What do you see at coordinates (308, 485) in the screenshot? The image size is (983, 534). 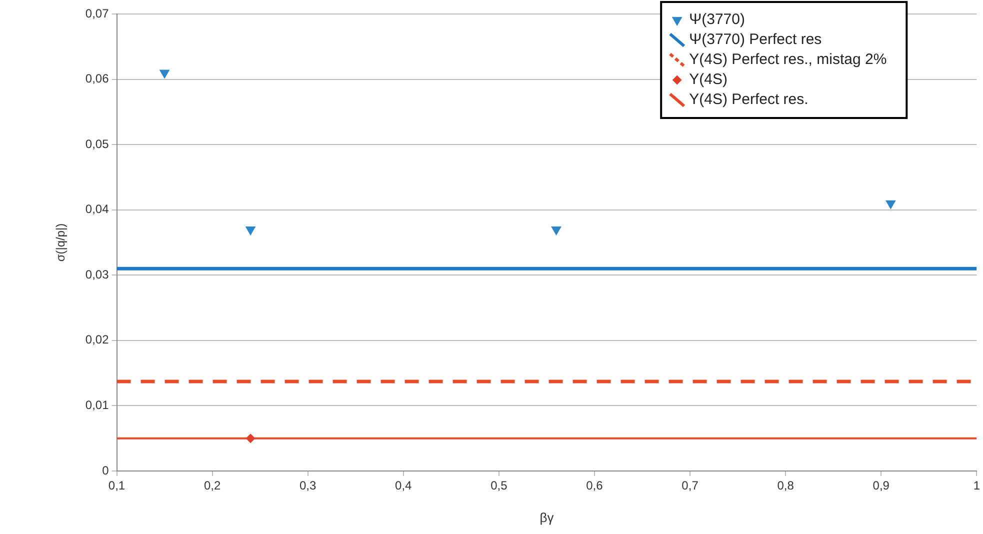 I see `x-tick-label: 0,3` at bounding box center [308, 485].